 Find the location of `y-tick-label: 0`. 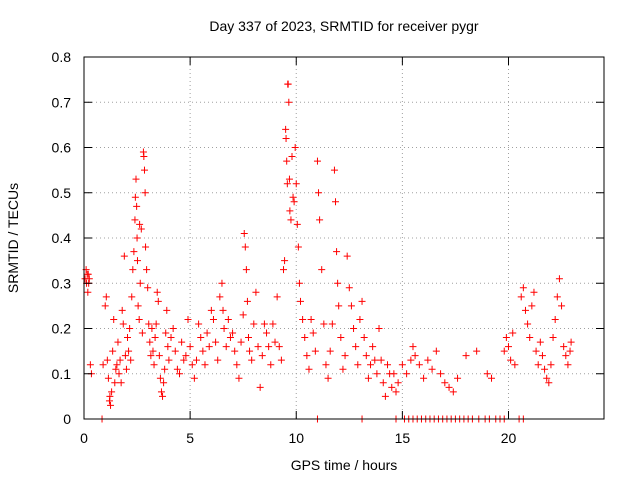

y-tick-label: 0 is located at coordinates (67, 419).